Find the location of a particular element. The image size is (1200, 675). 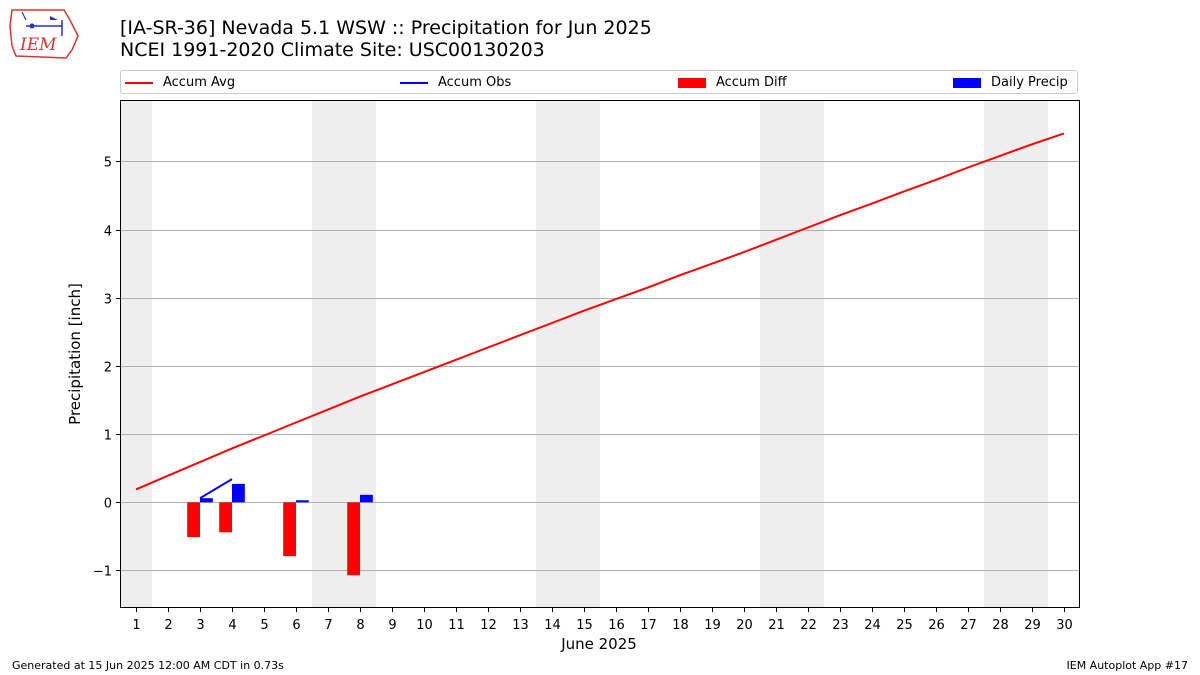

legend-swatch-accum-obs is located at coordinates (414, 82).